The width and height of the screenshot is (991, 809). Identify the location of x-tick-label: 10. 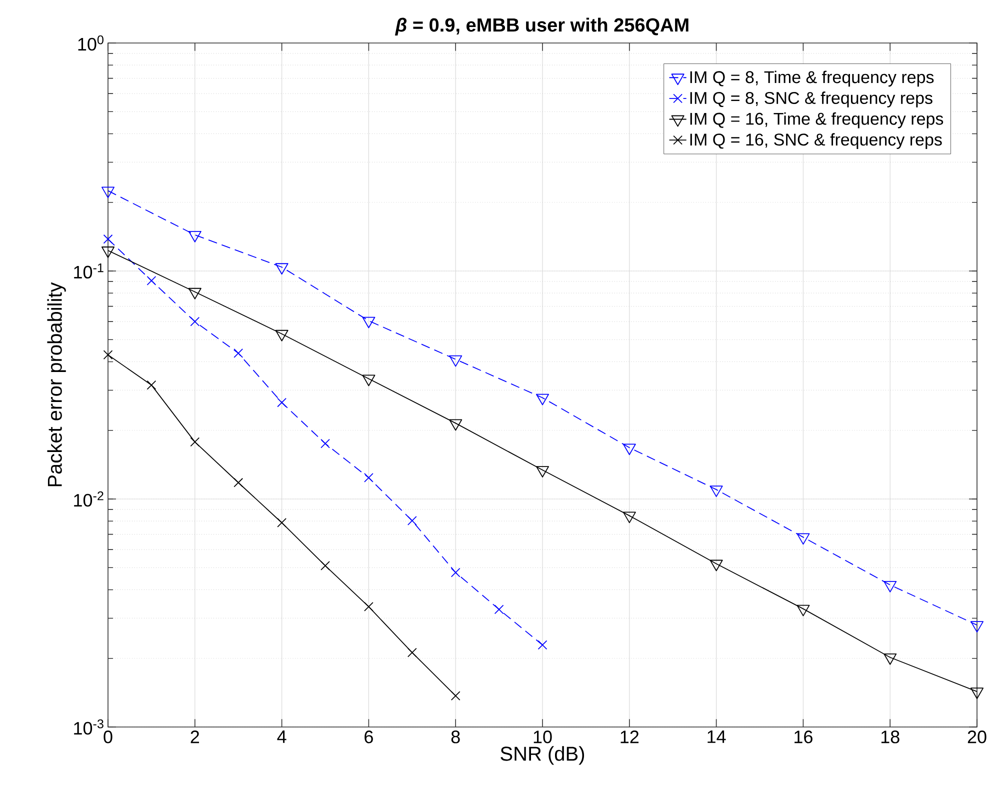
(543, 737).